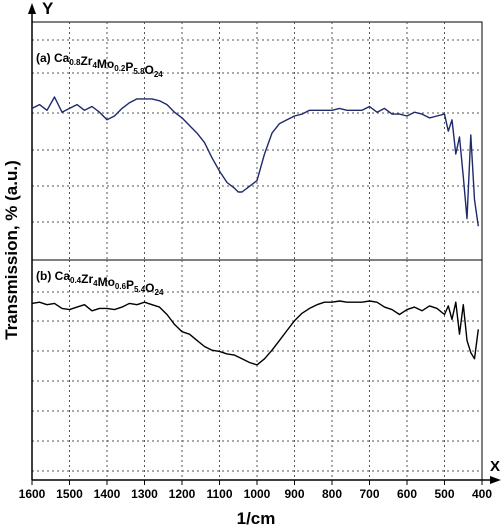 The width and height of the screenshot is (504, 529). I want to click on x-tick-label: 500, so click(444, 494).